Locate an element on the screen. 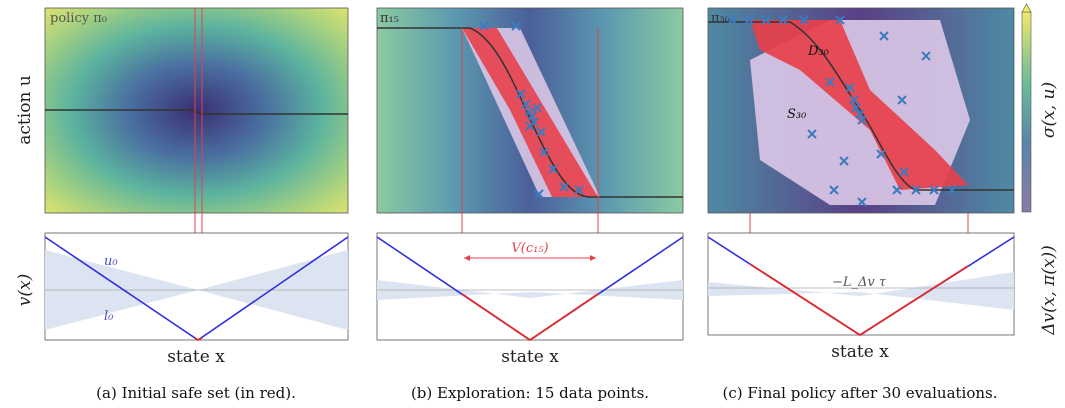 The height and width of the screenshot is (408, 1065). colorbar-label: σ(x, u) is located at coordinates (1049, 110).